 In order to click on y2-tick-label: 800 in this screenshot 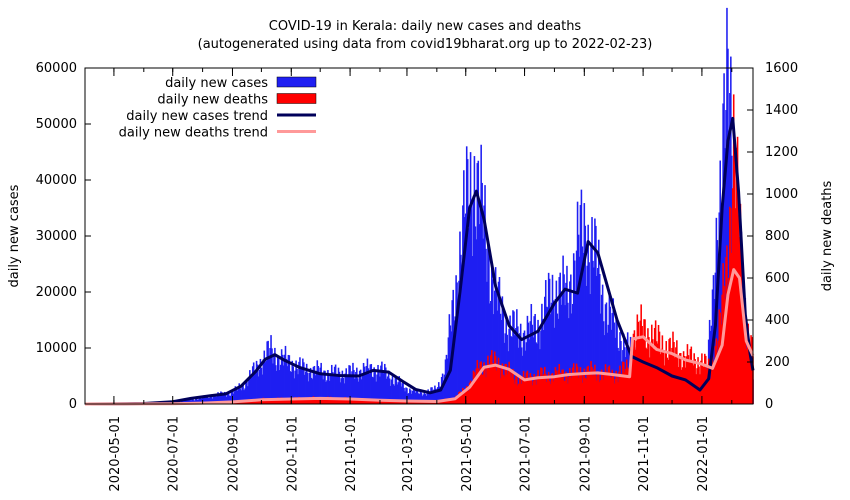, I will do `click(777, 236)`.